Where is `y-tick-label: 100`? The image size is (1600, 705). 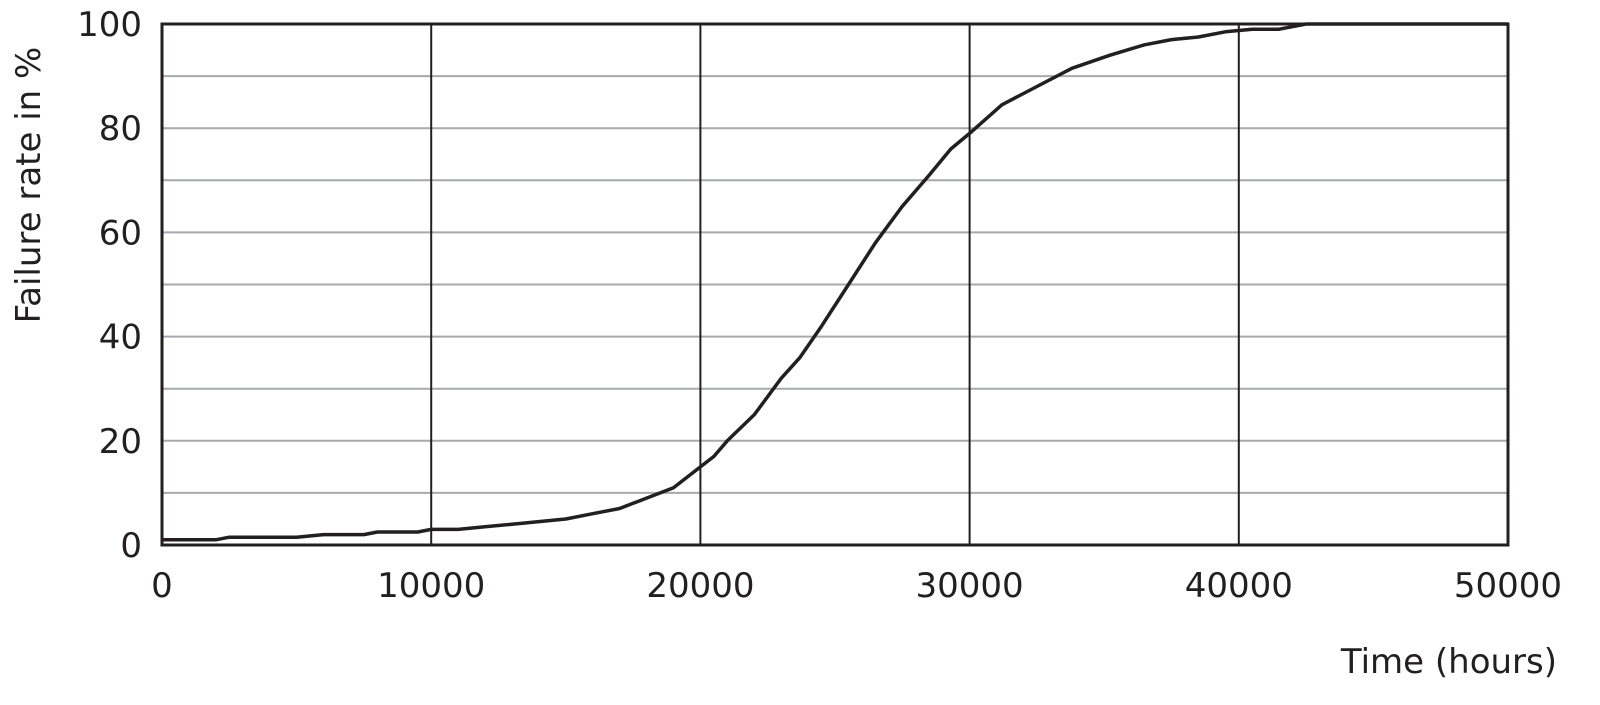 y-tick-label: 100 is located at coordinates (109, 25).